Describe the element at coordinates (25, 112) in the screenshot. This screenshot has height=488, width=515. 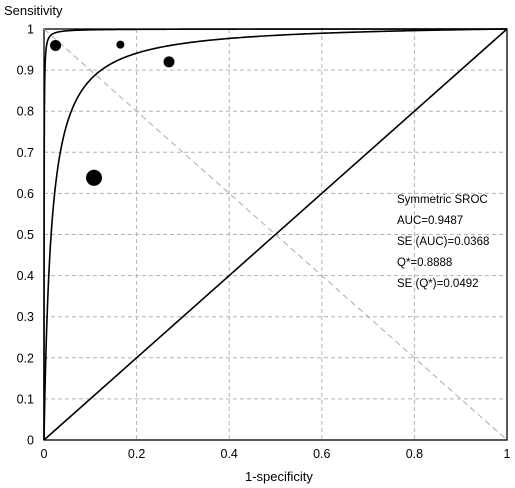
I see `y-tick-label: 0.8` at that location.